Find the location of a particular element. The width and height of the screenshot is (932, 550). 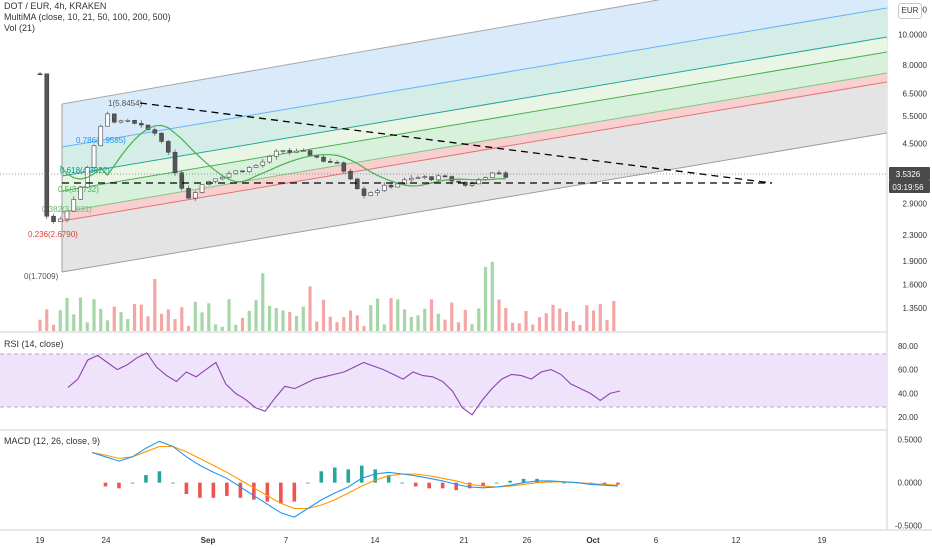

last-price-tag is located at coordinates (909, 173).